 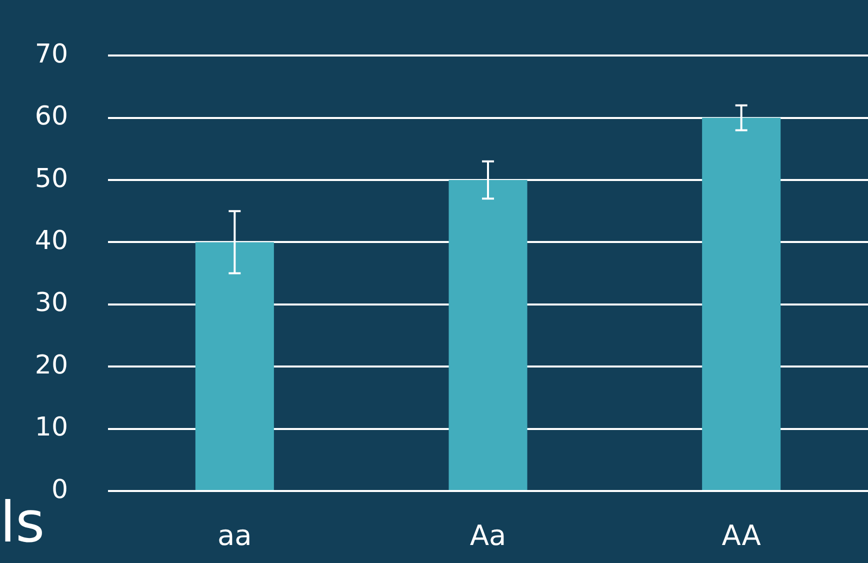 What do you see at coordinates (22, 523) in the screenshot?
I see `text: ls` at bounding box center [22, 523].